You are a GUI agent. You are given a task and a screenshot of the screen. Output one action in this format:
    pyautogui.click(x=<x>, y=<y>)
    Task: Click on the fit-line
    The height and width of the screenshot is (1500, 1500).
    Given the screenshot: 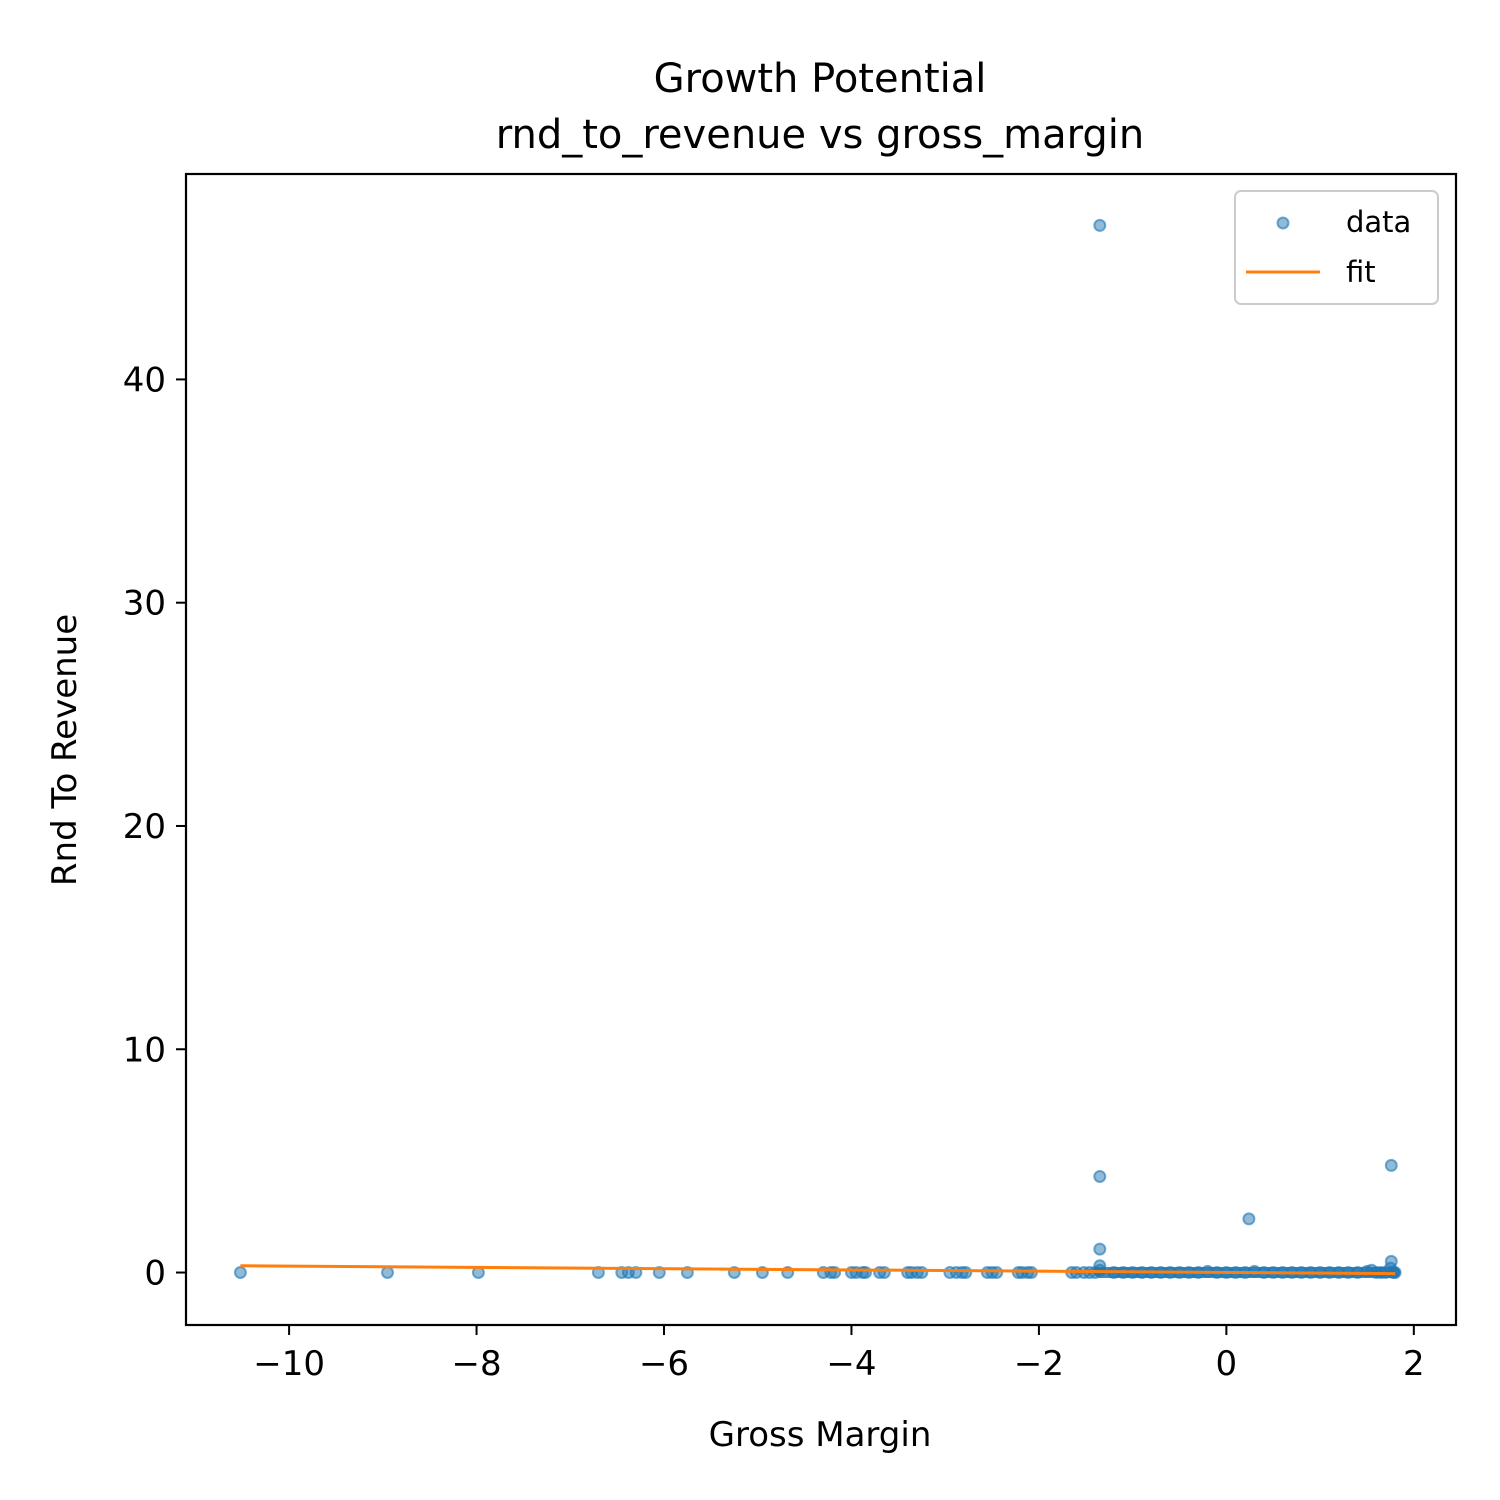 What is the action you would take?
    pyautogui.click(x=818, y=1270)
    